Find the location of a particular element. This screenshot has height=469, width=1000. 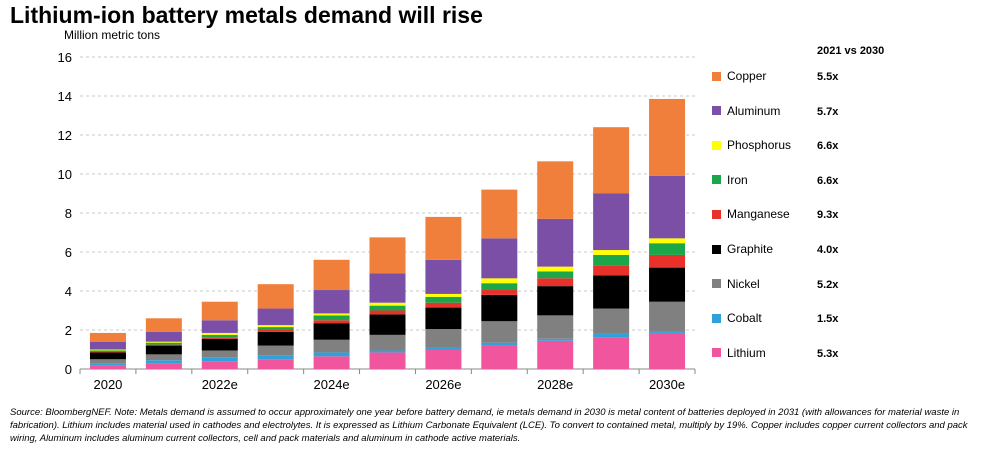

y-tick-label: 6 is located at coordinates (68, 252).